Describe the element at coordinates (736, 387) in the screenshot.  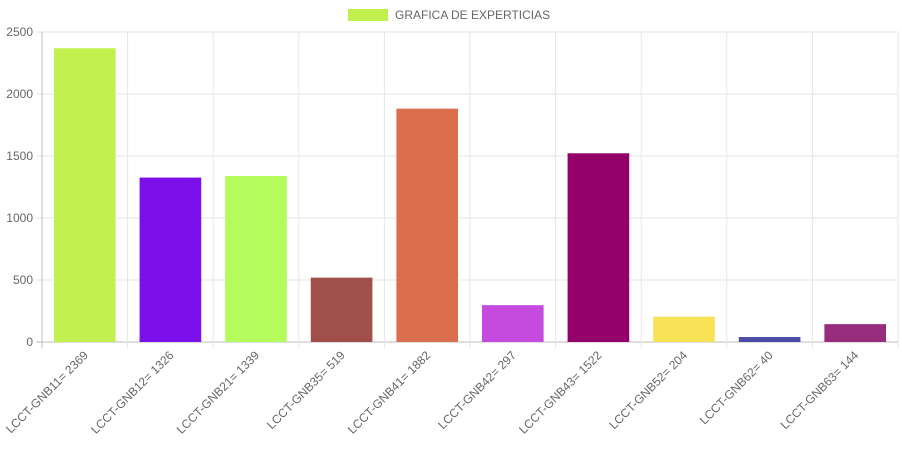
I see `x-tick-label: LCCT-GNB62= 40` at that location.